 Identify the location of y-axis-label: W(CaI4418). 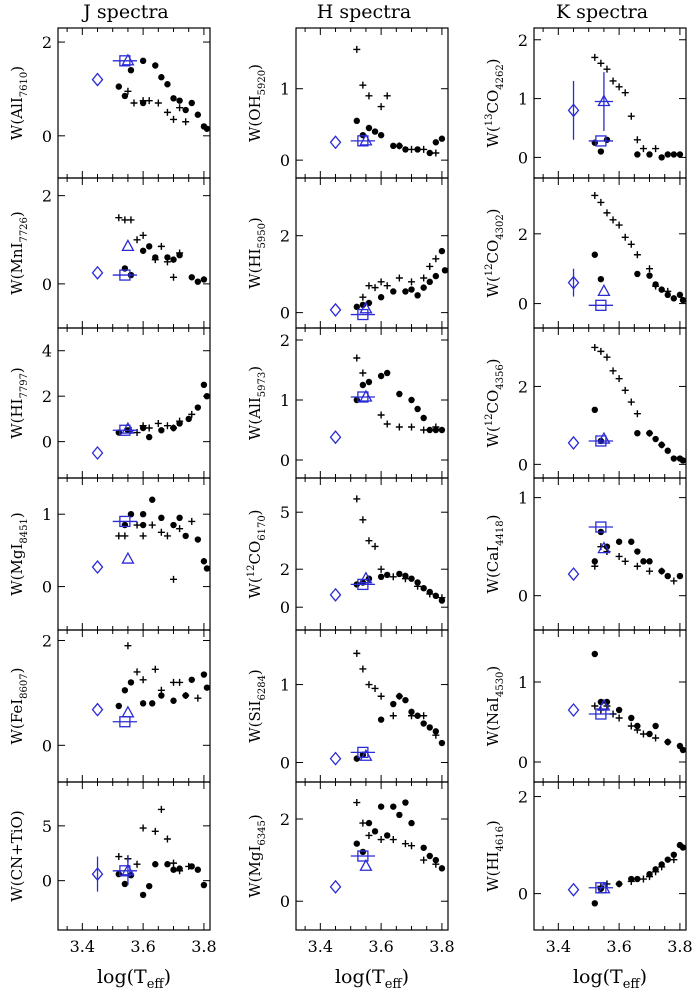
(495, 554).